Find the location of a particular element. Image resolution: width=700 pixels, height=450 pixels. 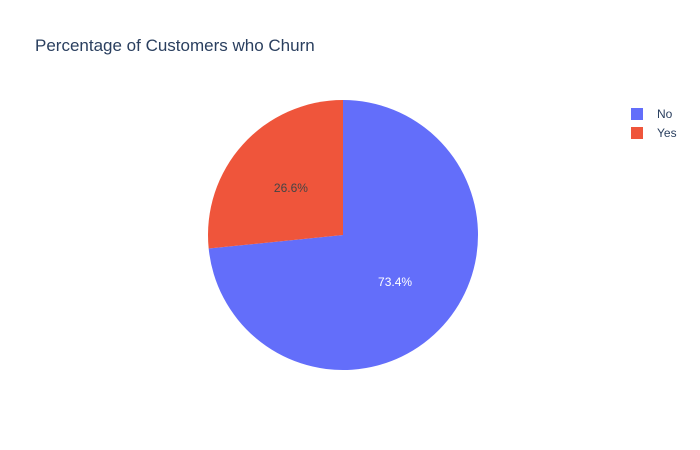

legend-swatch-yes is located at coordinates (637, 133).